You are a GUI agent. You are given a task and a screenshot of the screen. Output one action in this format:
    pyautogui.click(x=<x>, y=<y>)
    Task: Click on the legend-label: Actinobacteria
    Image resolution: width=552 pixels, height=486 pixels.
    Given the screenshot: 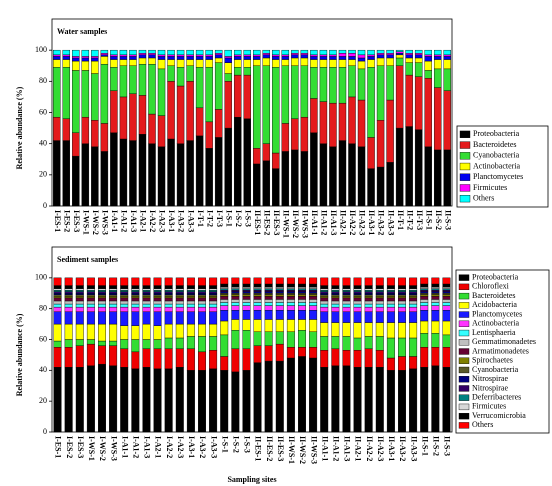 What is the action you would take?
    pyautogui.click(x=496, y=323)
    